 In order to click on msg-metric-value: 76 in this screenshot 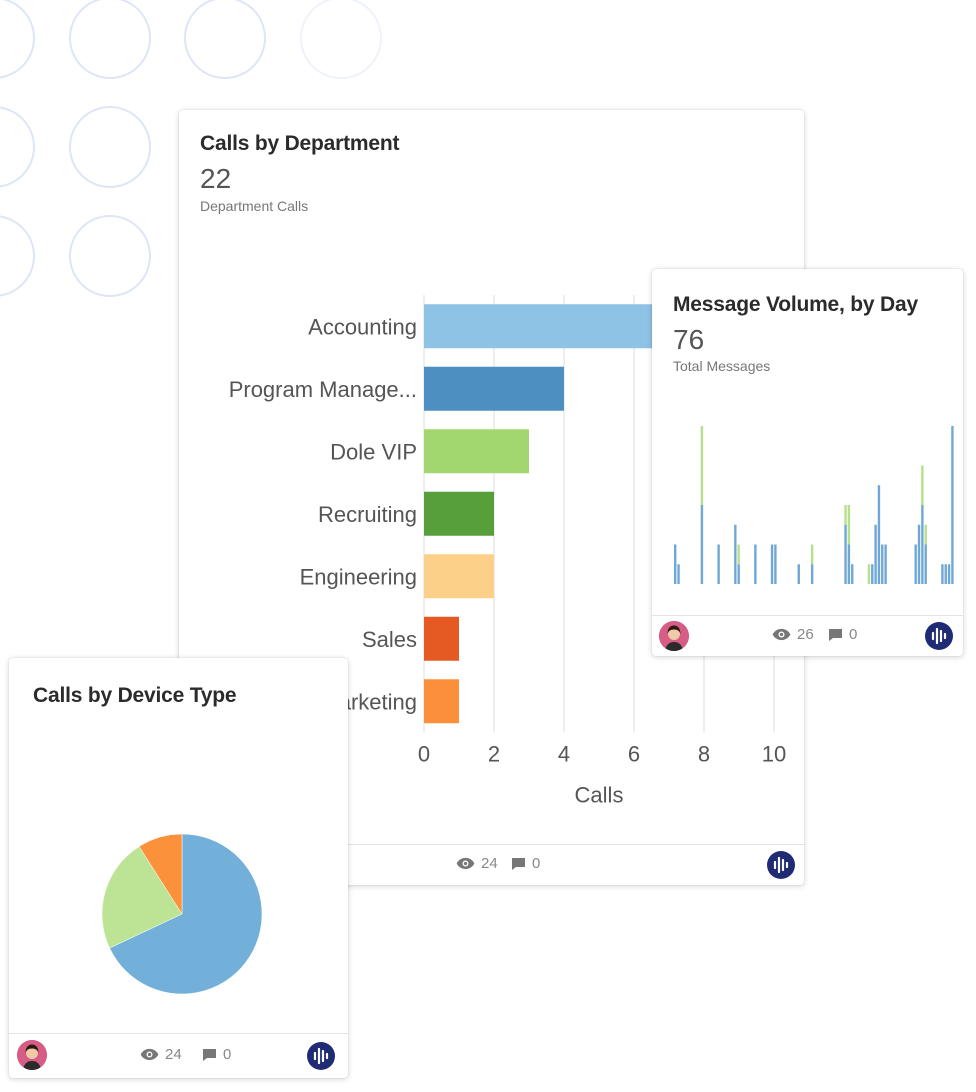, I will do `click(689, 339)`.